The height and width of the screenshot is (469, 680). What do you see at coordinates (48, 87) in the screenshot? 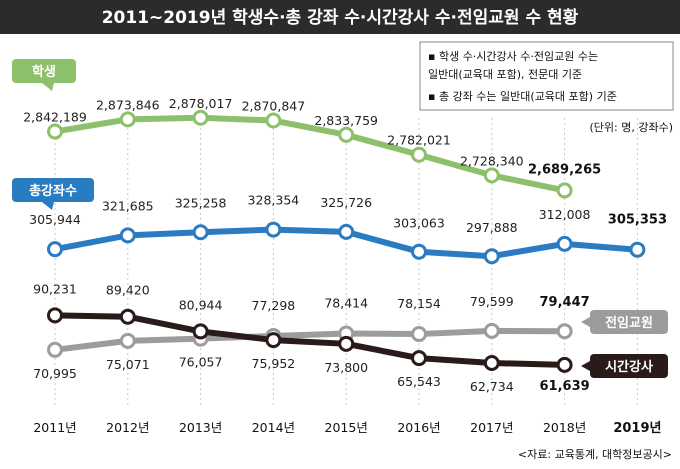
I see `series-tag-tail-students` at bounding box center [48, 87].